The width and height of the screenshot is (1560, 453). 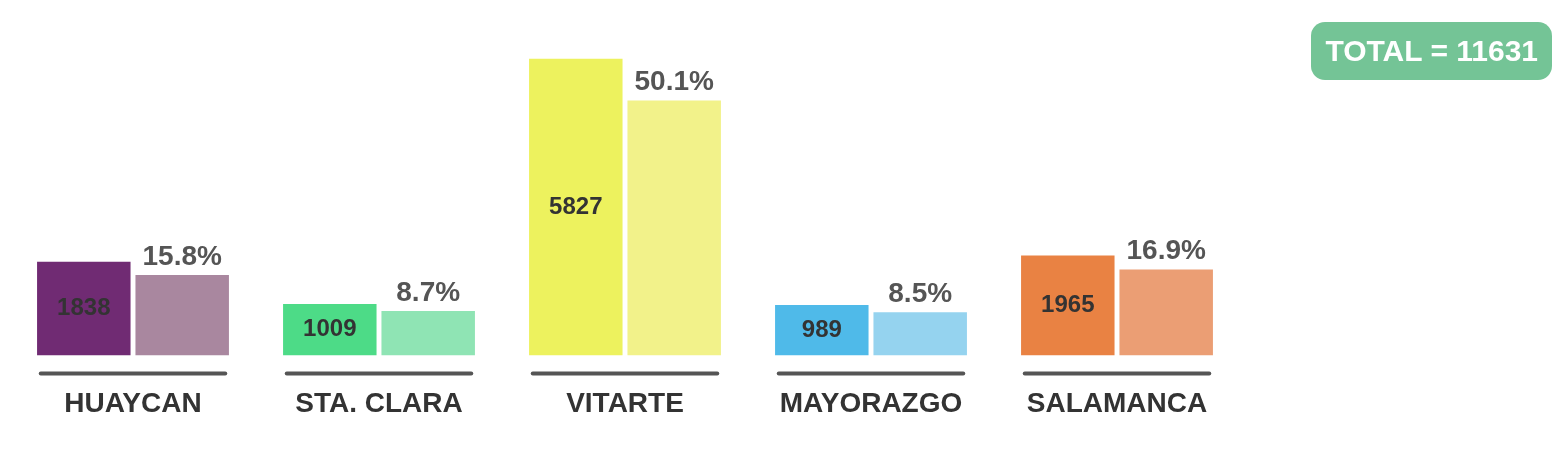 I want to click on data-label: 8.7%, so click(x=428, y=291).